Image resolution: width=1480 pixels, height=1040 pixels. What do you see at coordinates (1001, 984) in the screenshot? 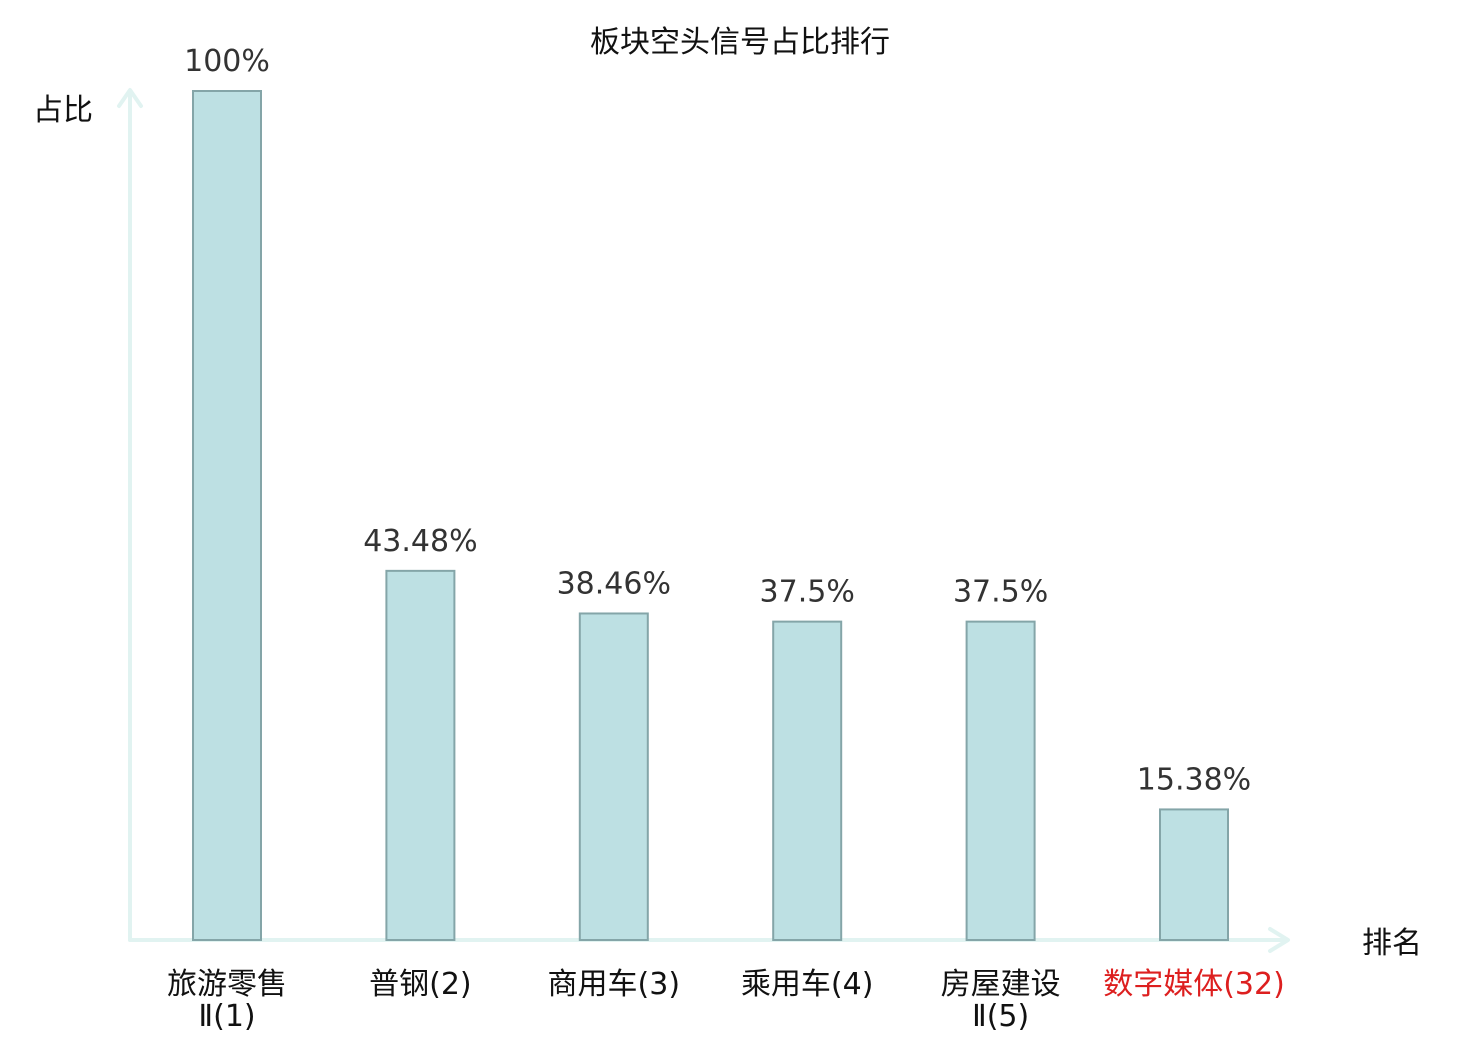
I see `x-tick-label-5-line-1: 房屋建设` at bounding box center [1001, 984].